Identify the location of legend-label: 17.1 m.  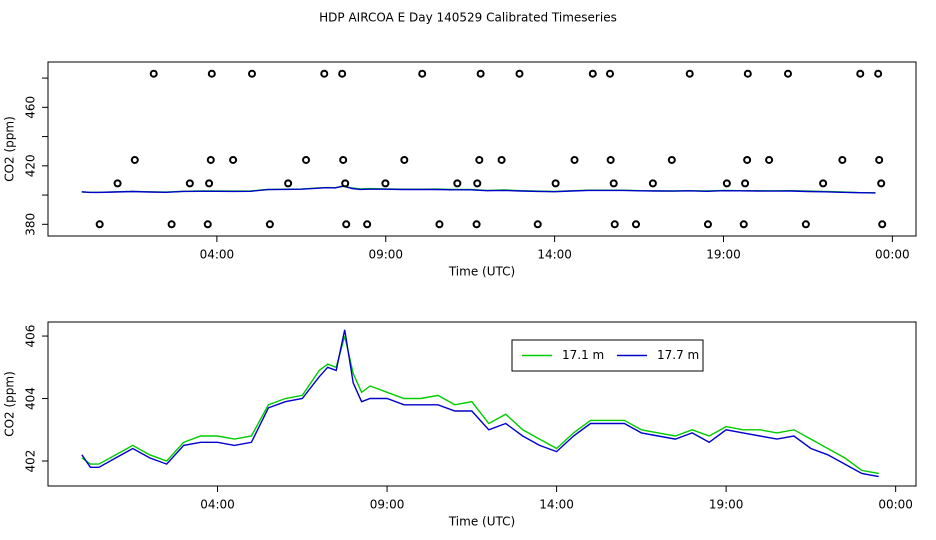
(583, 355).